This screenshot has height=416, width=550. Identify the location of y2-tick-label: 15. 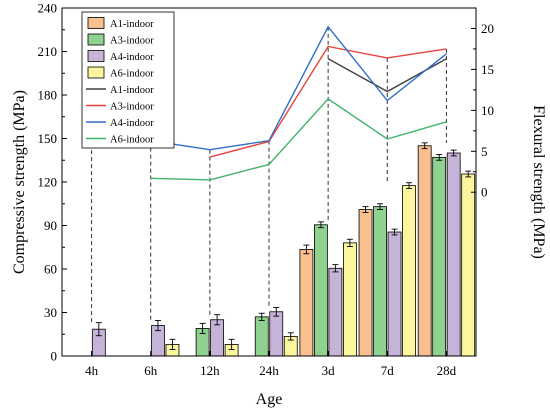
(487, 69).